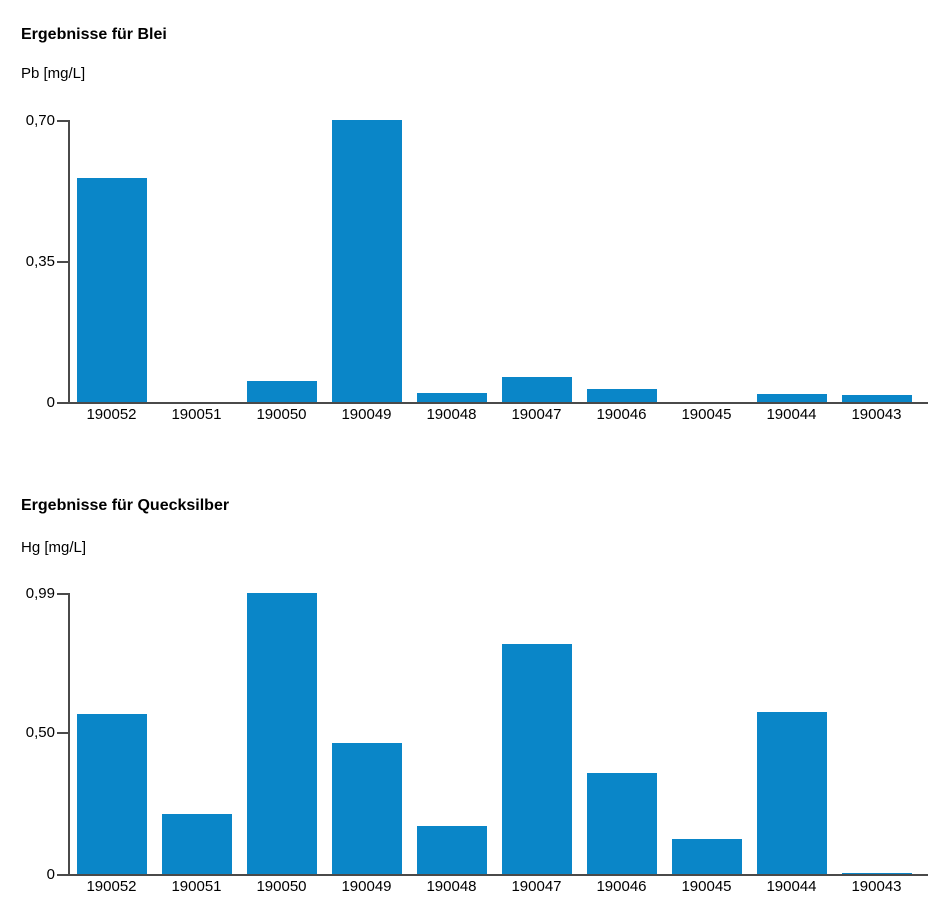  What do you see at coordinates (40, 120) in the screenshot?
I see `y-tick-label: 0,70` at bounding box center [40, 120].